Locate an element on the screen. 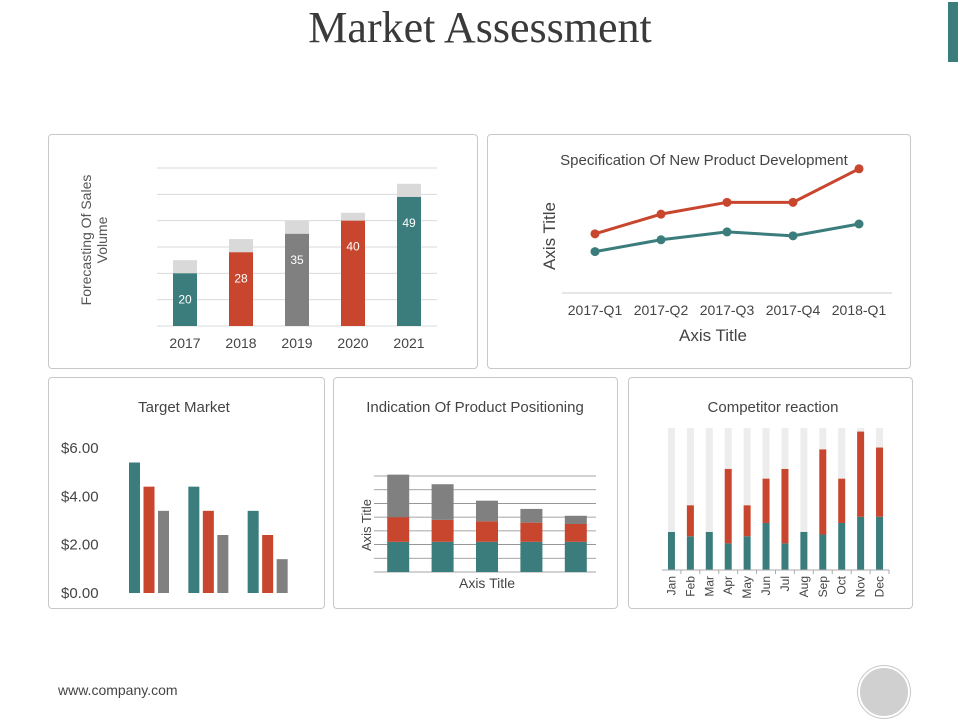 The height and width of the screenshot is (720, 960). competitor-x-tick: May is located at coordinates (747, 587).